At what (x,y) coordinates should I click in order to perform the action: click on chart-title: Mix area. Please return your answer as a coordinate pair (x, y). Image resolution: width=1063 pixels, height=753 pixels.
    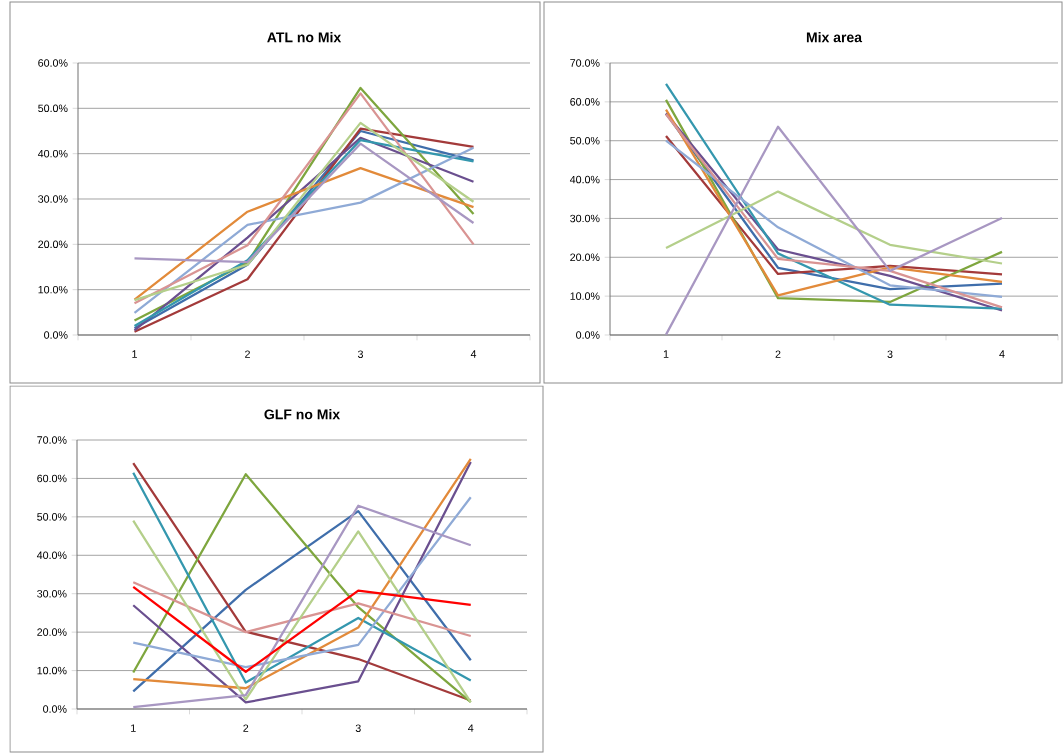
    Looking at the image, I should click on (834, 37).